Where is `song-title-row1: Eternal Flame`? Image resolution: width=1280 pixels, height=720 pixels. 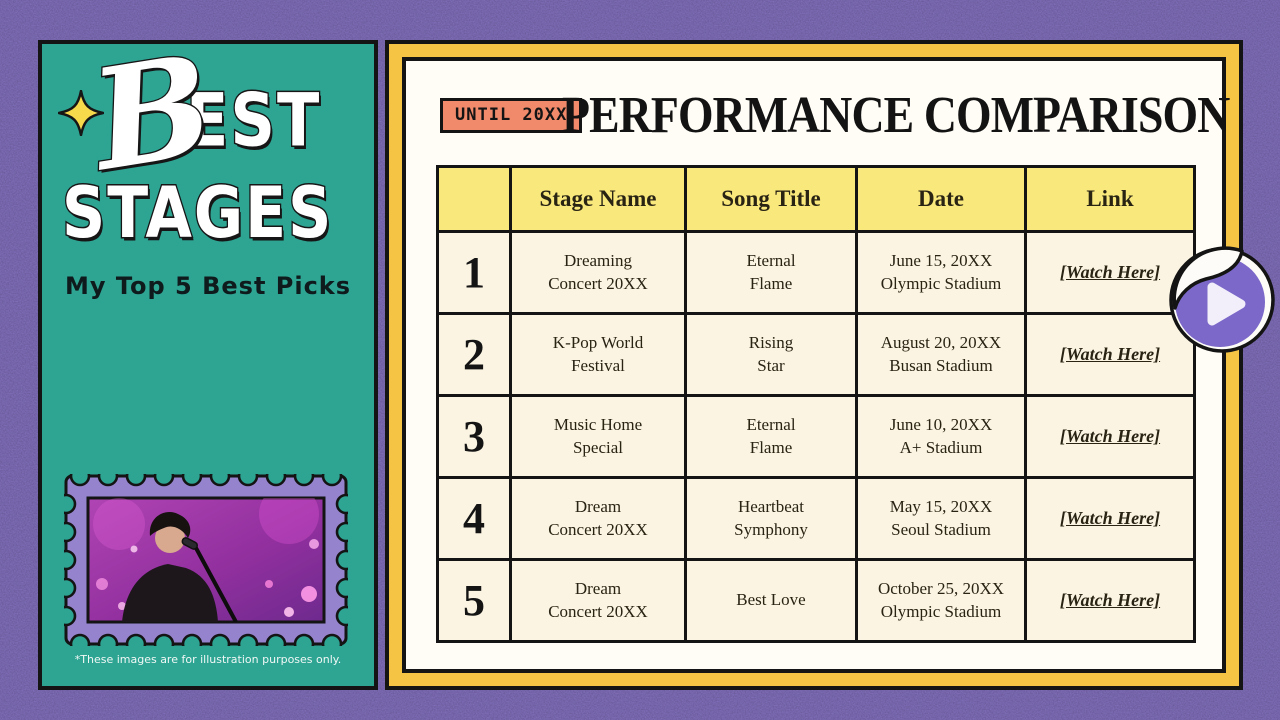
song-title-row1: Eternal Flame is located at coordinates (771, 272).